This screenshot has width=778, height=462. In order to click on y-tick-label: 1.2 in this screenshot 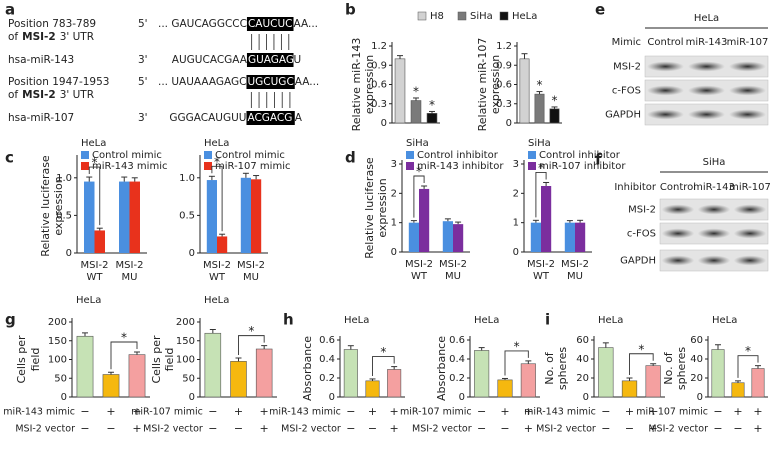, I will do `click(504, 46)`.